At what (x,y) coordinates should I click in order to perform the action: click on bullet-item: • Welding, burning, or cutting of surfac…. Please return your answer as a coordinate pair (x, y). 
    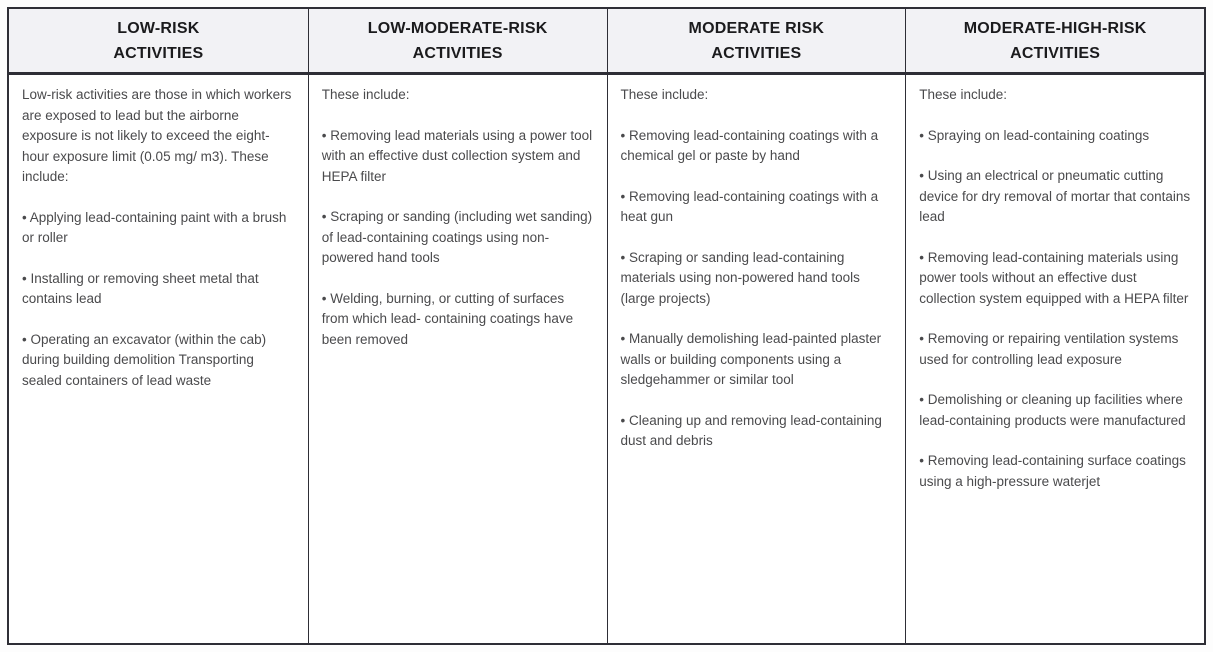
    Looking at the image, I should click on (447, 318).